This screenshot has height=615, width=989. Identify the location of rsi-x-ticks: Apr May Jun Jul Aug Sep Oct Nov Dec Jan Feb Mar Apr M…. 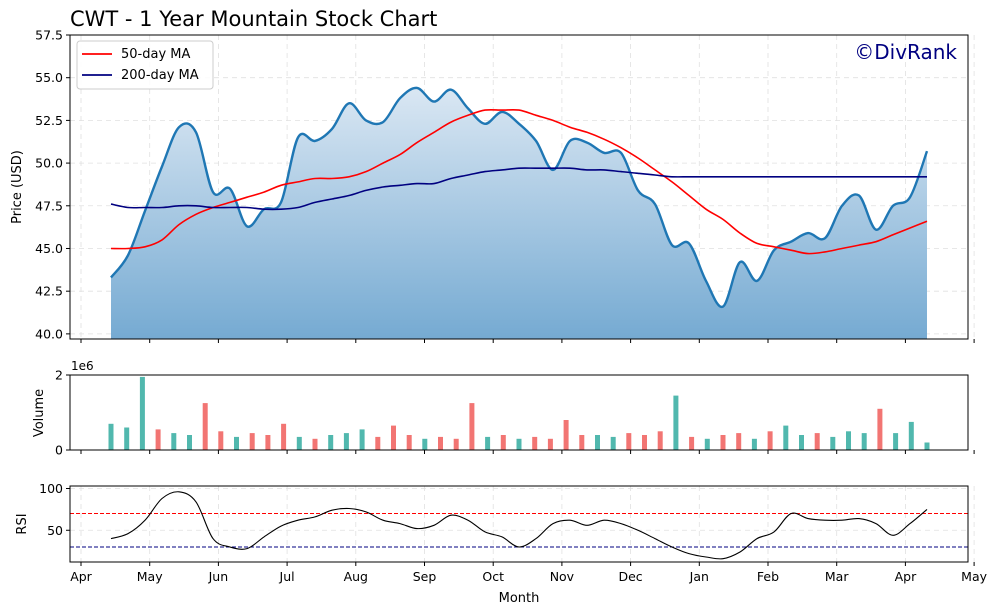
(529, 573).